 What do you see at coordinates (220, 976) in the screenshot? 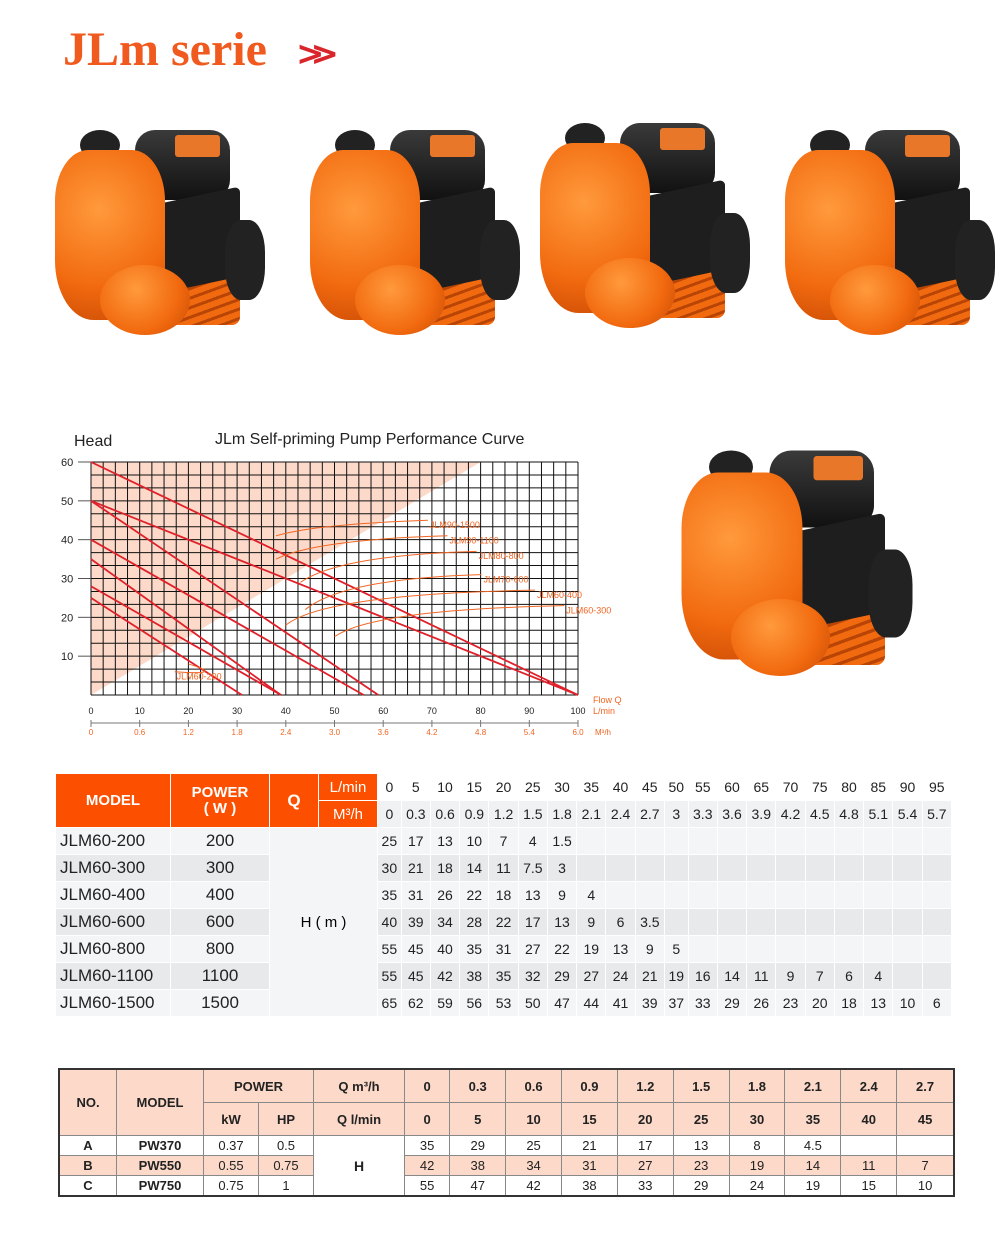
I see `power-cell: 1100` at bounding box center [220, 976].